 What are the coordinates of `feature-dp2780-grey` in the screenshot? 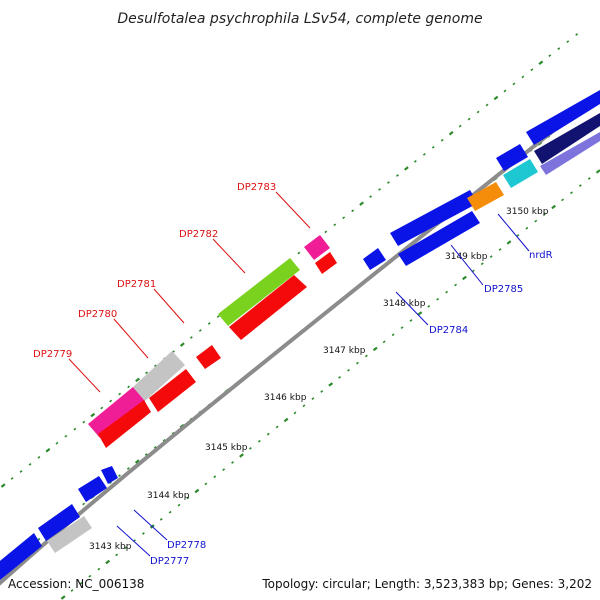 It's located at (159, 376).